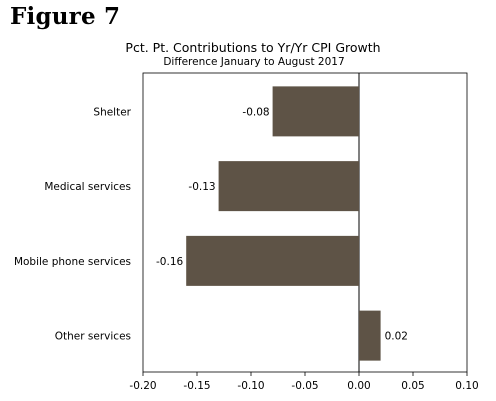 The image size is (496, 401). What do you see at coordinates (304, 386) in the screenshot?
I see `x-tick-label-3: -0.05` at bounding box center [304, 386].